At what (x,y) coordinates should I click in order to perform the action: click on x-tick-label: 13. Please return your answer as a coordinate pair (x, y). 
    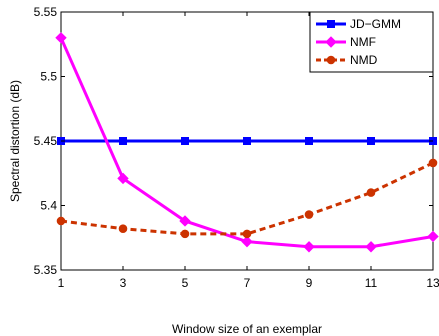
    Looking at the image, I should click on (432, 283).